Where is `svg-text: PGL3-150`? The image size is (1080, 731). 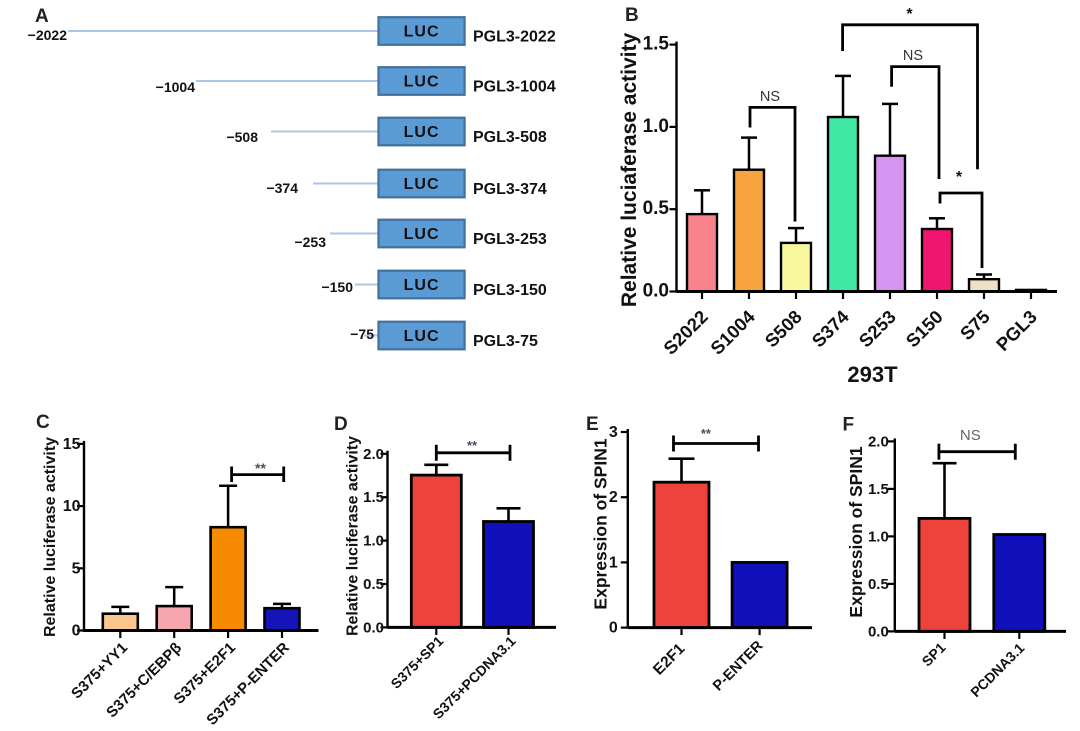
svg-text: PGL3-150 is located at coordinates (510, 290).